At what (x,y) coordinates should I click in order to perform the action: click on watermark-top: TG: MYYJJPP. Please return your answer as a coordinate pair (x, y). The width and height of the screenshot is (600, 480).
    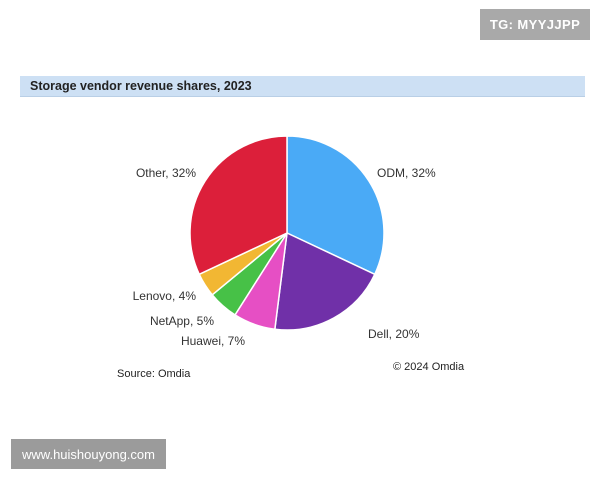
    Looking at the image, I should click on (535, 24).